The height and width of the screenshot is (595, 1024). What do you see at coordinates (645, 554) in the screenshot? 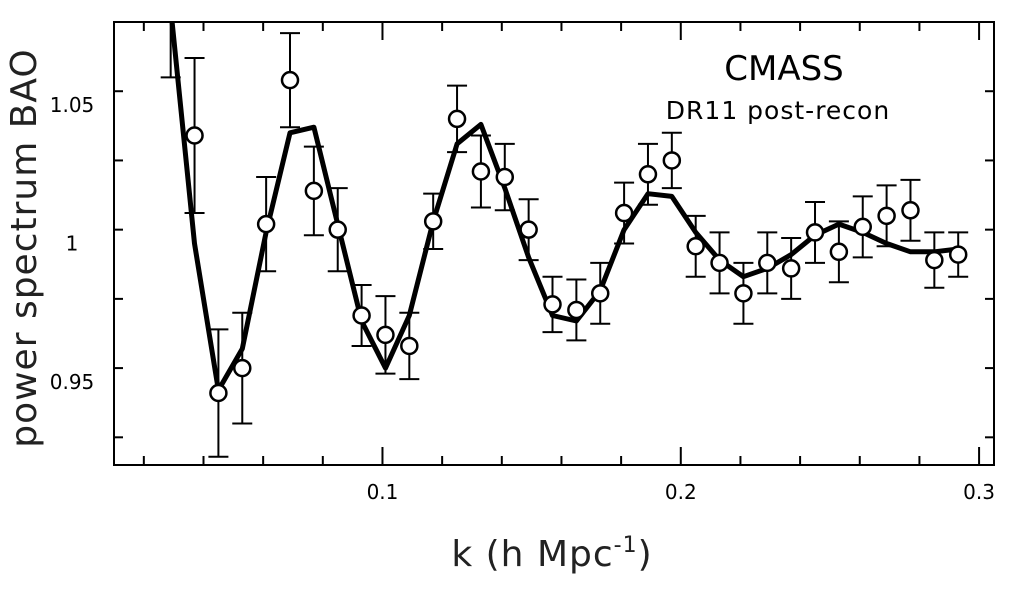
I see `x-axis-label-close: )` at bounding box center [645, 554].